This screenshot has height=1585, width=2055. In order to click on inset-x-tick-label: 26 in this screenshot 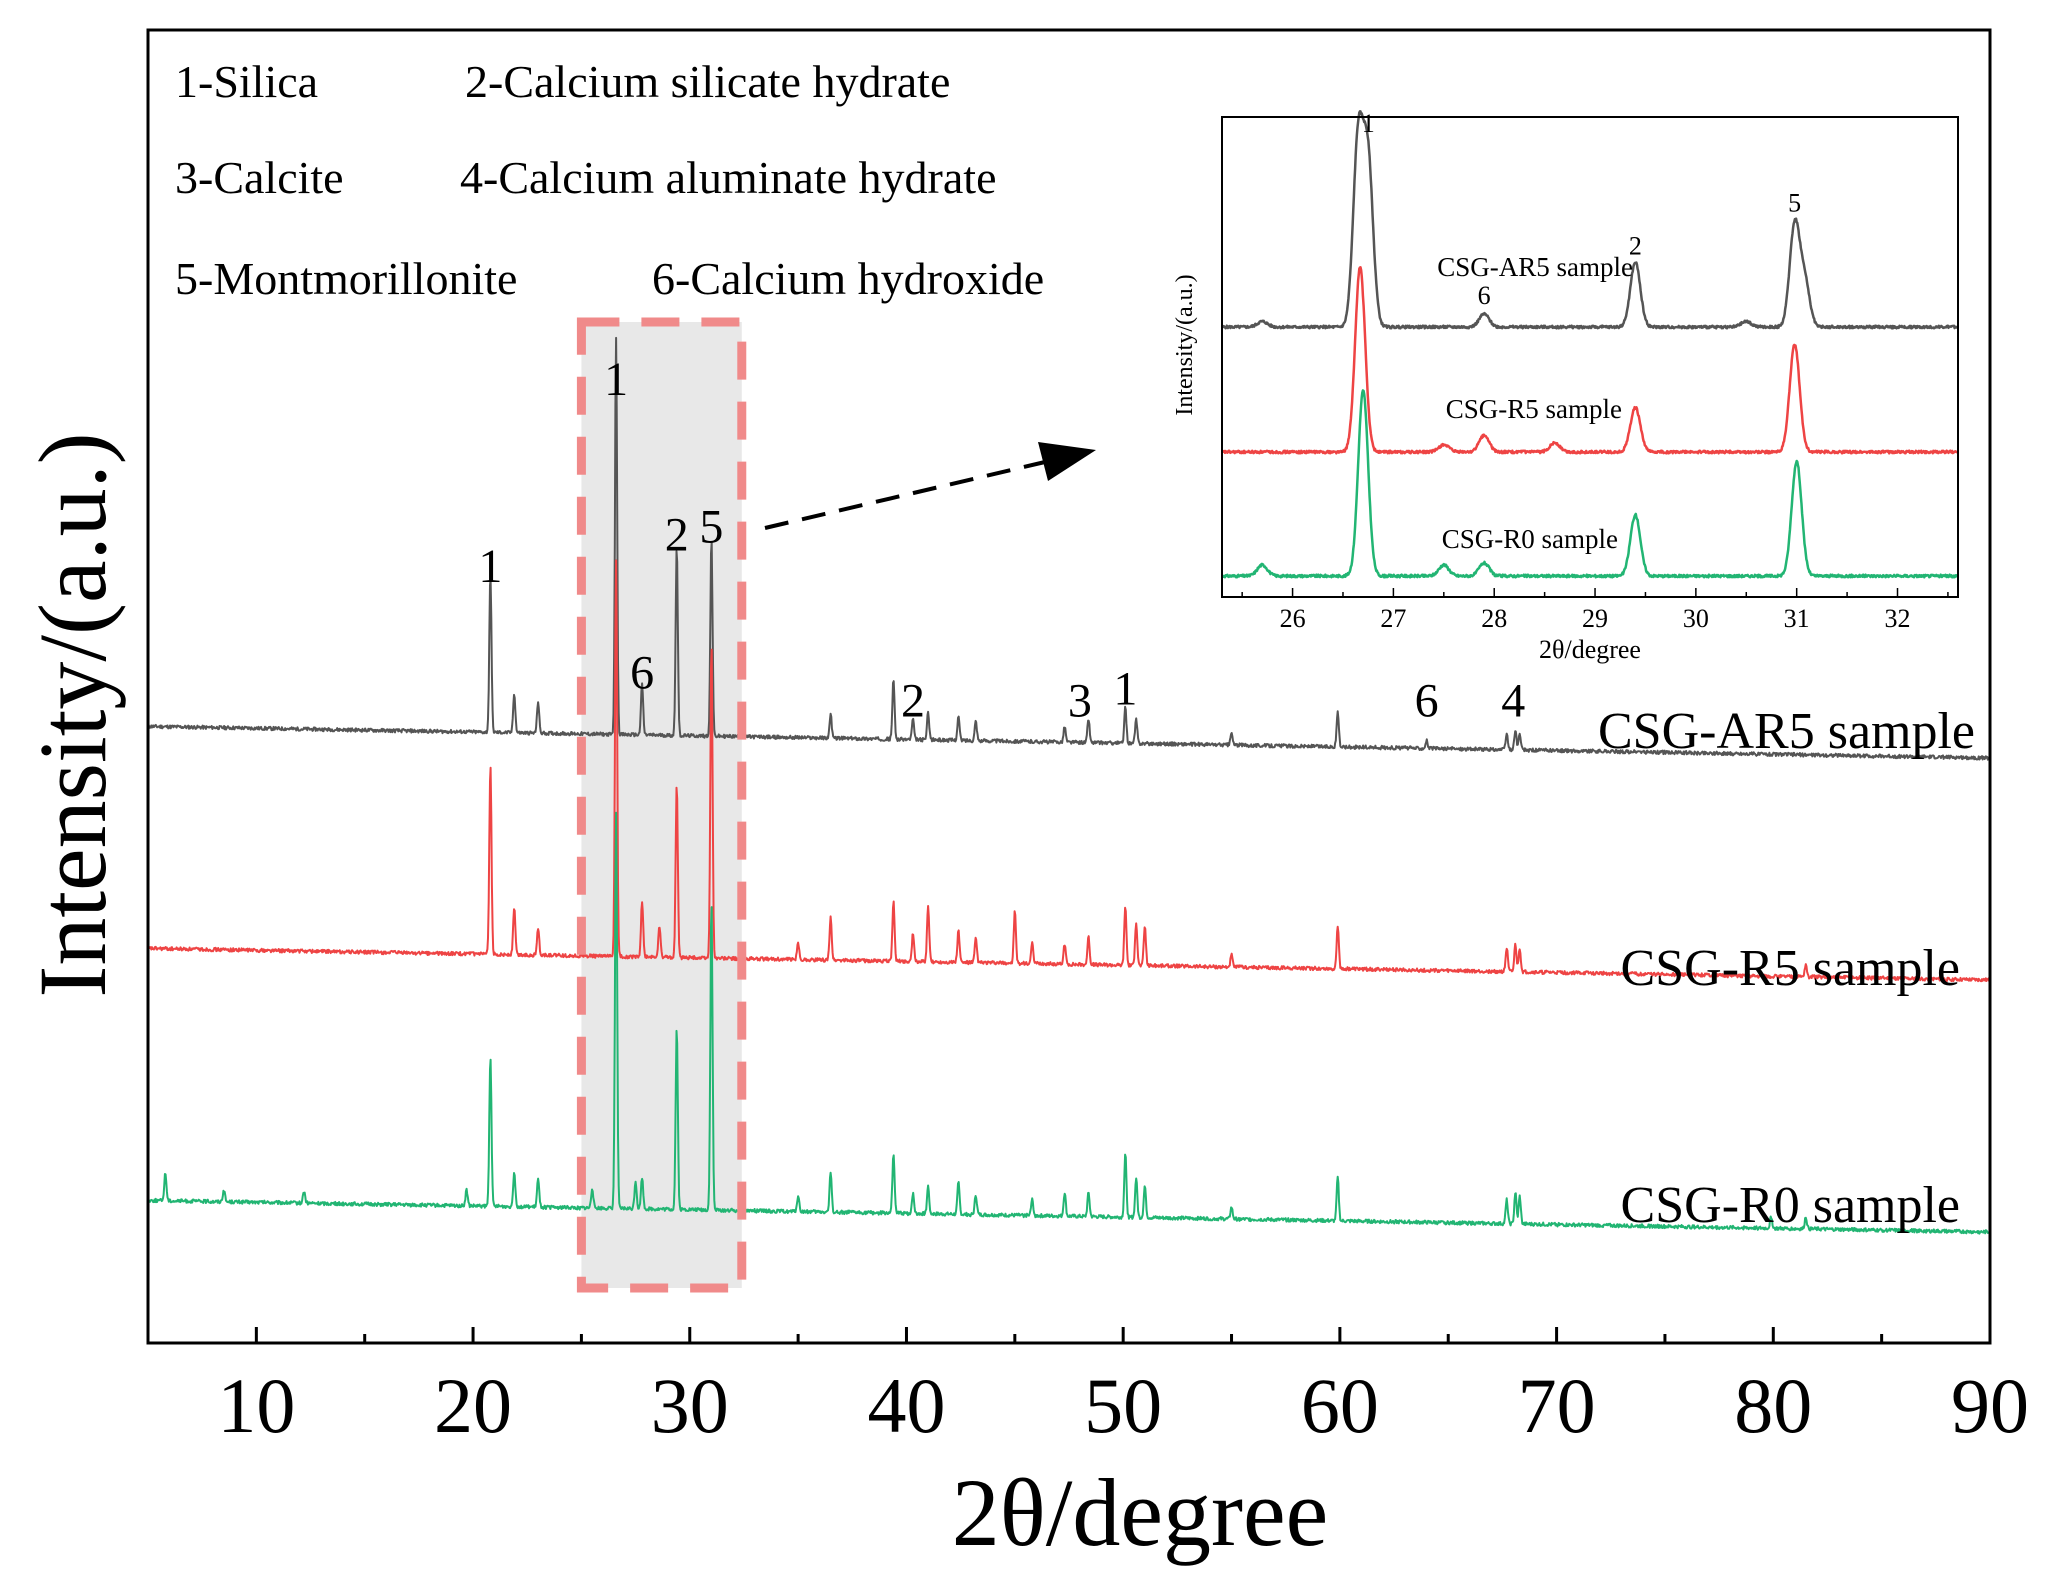, I will do `click(1293, 618)`.